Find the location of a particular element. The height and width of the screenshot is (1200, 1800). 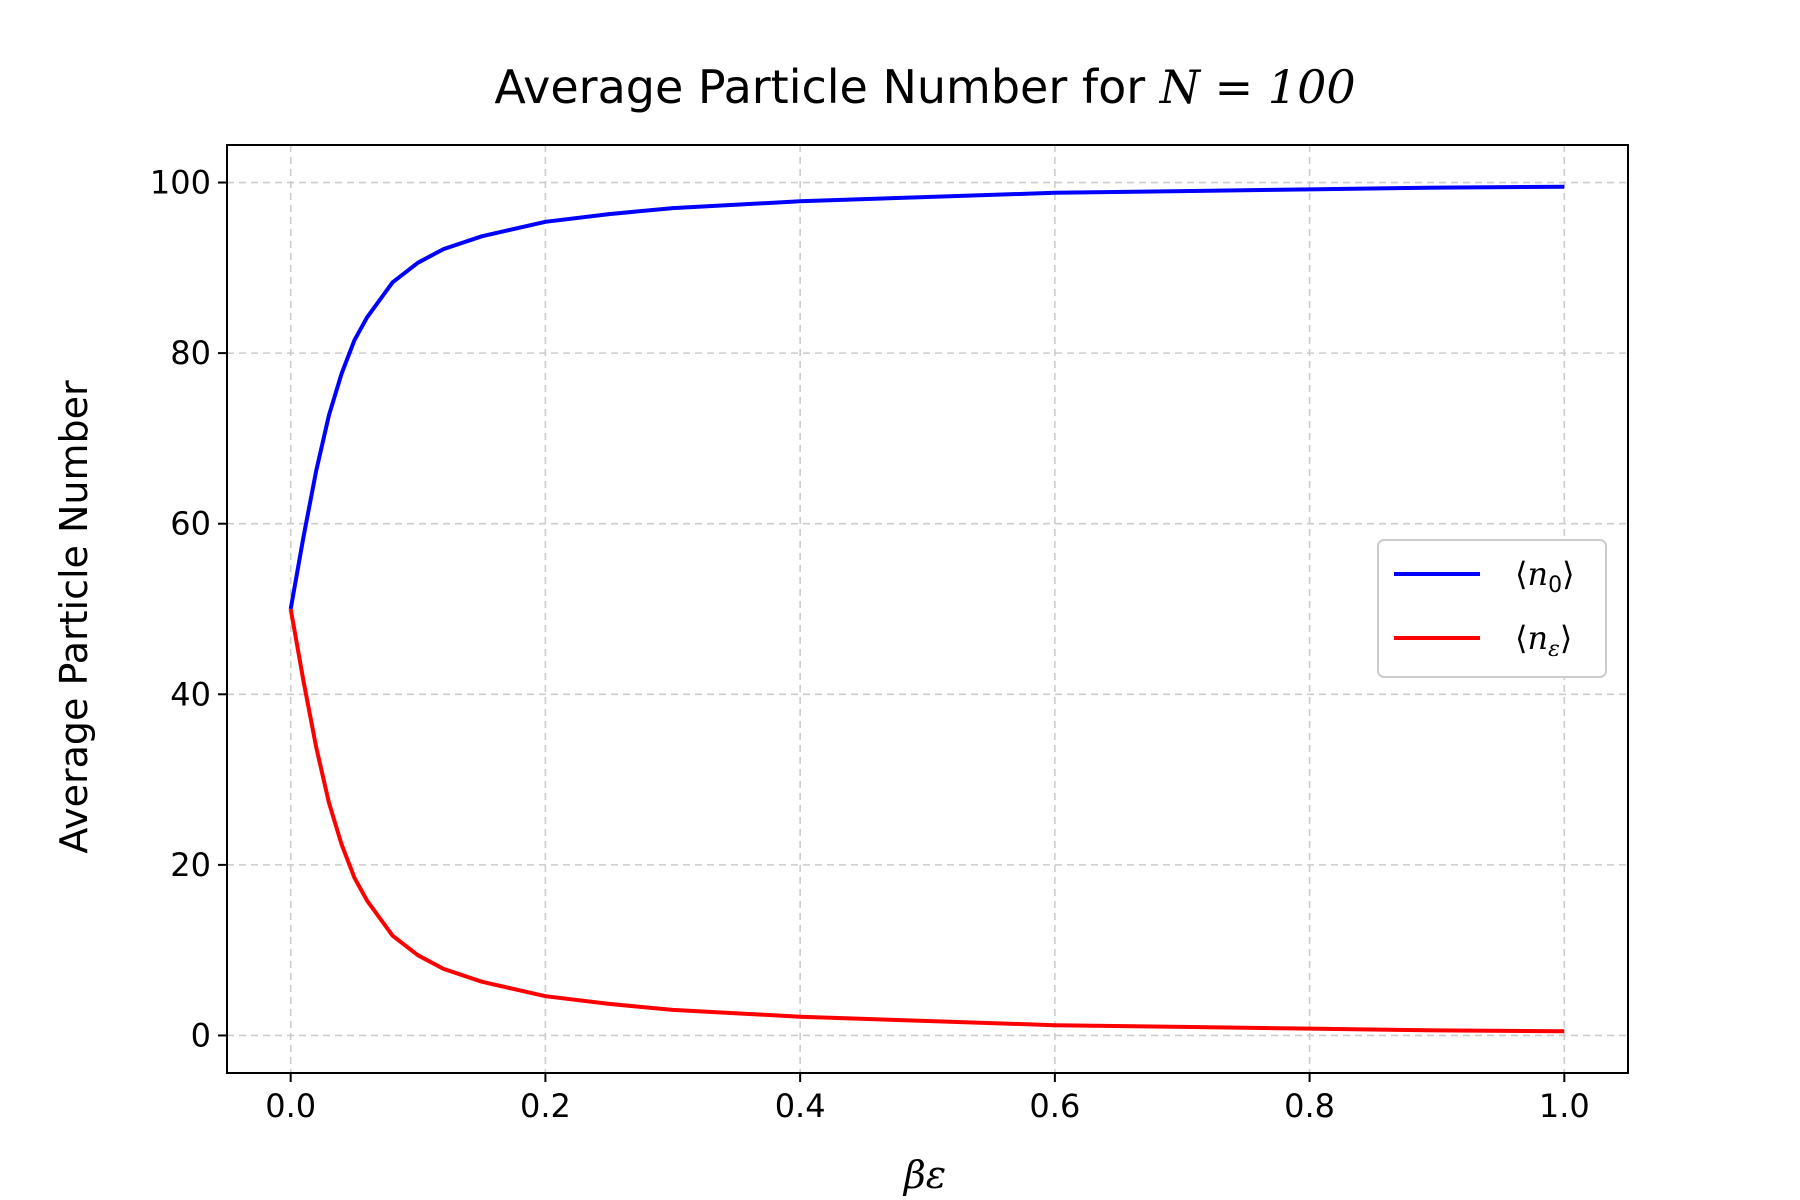

y-tick-label-0: 0 is located at coordinates (201, 1035).